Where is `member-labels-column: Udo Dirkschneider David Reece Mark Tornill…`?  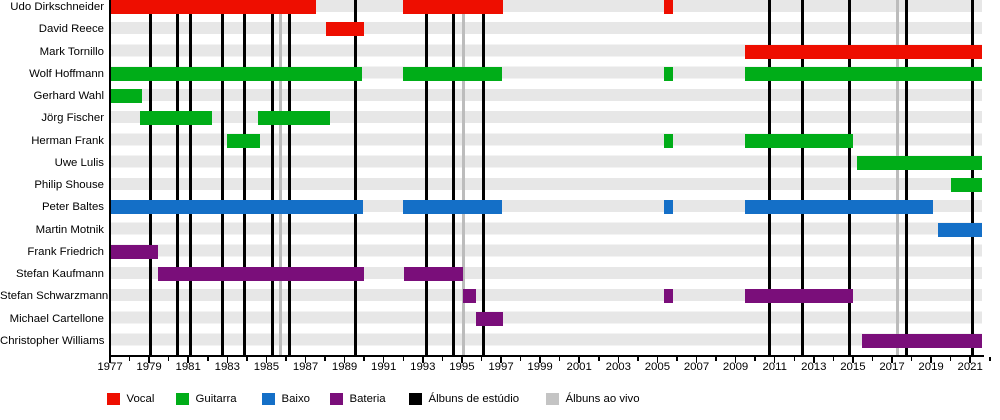
member-labels-column: Udo Dirkschneider David Reece Mark Tornill… is located at coordinates (54, 178).